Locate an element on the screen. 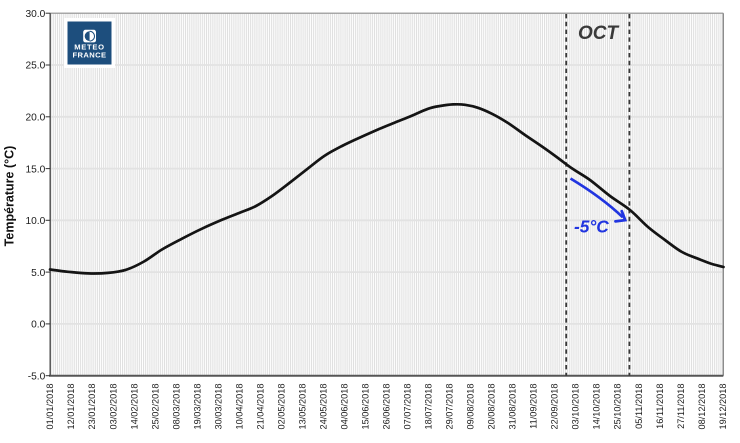 Image resolution: width=740 pixels, height=443 pixels. svg-text: 03/02/2018 is located at coordinates (113, 407).